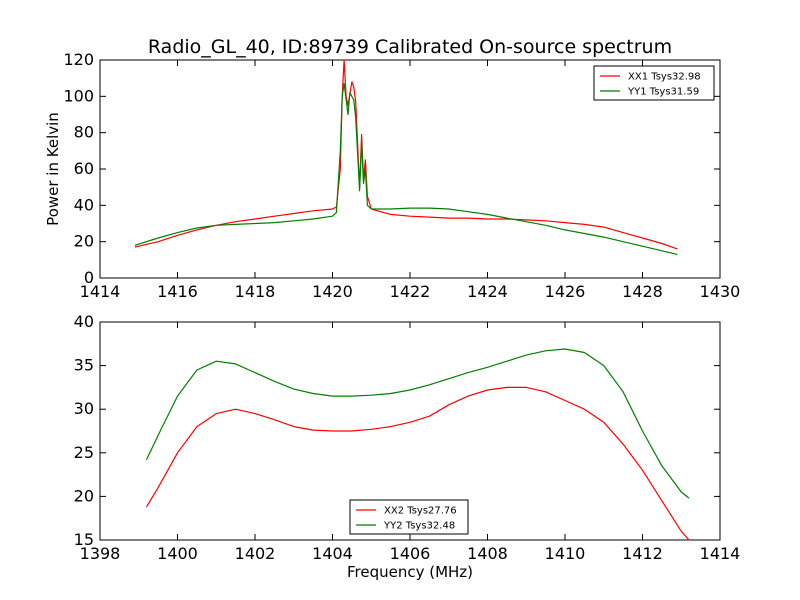 The image size is (800, 600). I want to click on x-tick-label: 1428, so click(642, 291).